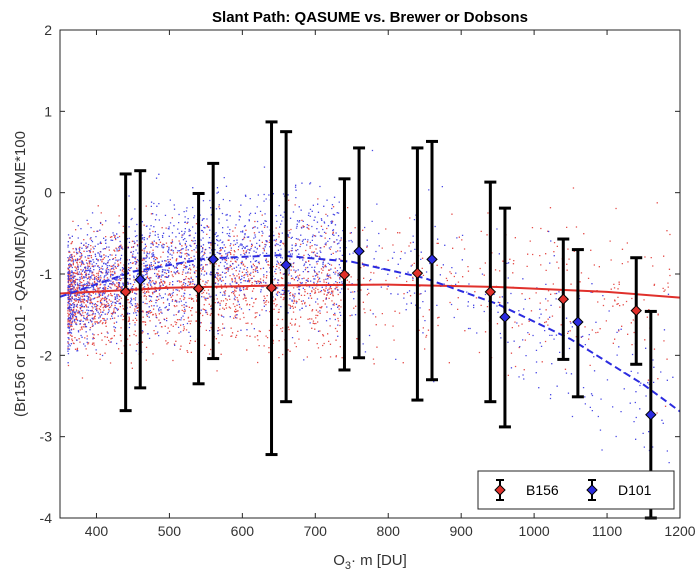  What do you see at coordinates (46, 355) in the screenshot?
I see `y-tick-label: -2` at bounding box center [46, 355].